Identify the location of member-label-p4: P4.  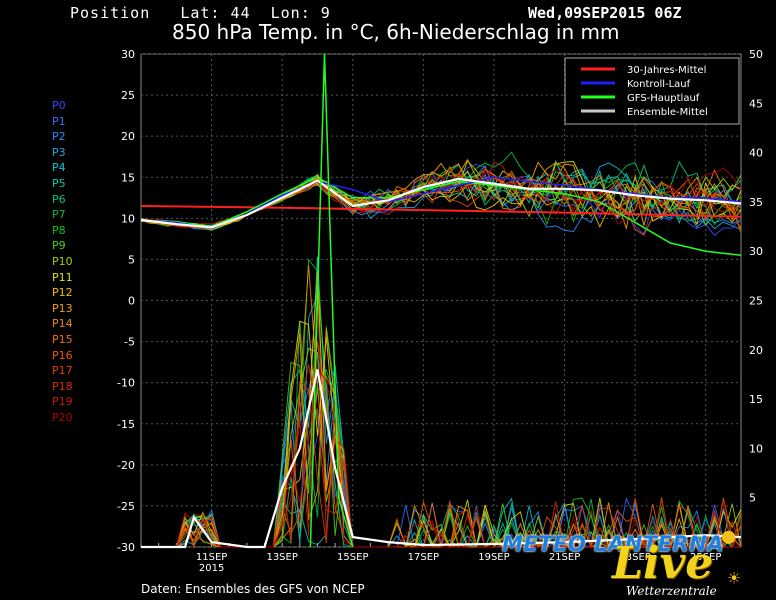
(59, 168).